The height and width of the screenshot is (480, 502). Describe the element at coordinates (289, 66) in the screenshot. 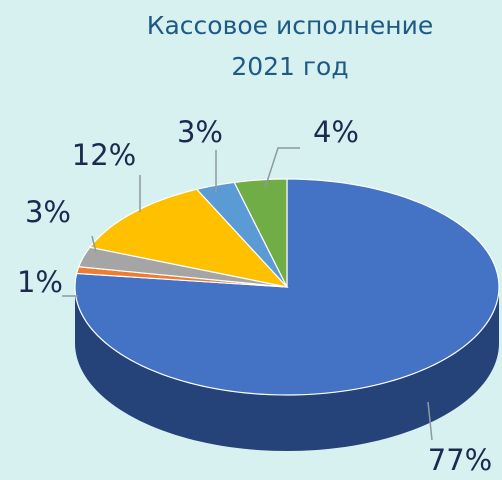

I see `chart-title: 2021 год` at that location.